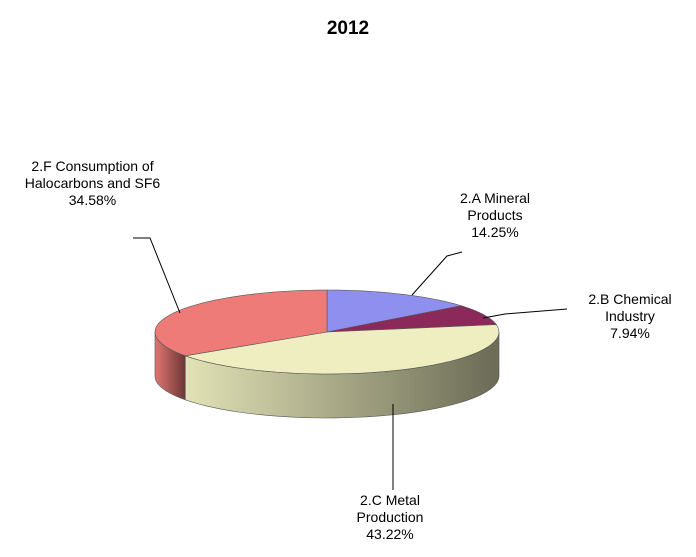 Image resolution: width=696 pixels, height=557 pixels. What do you see at coordinates (630, 307) in the screenshot?
I see `category-label: 2.B Chemical Industry` at bounding box center [630, 307].